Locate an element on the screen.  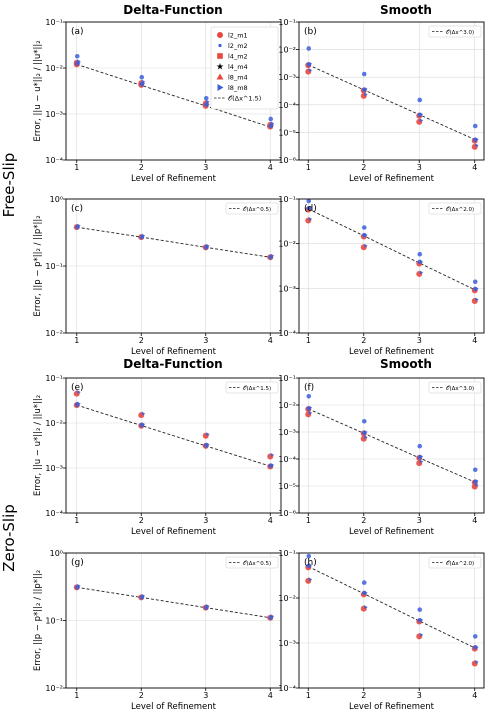
panel-label: (a) is located at coordinates (77, 32).